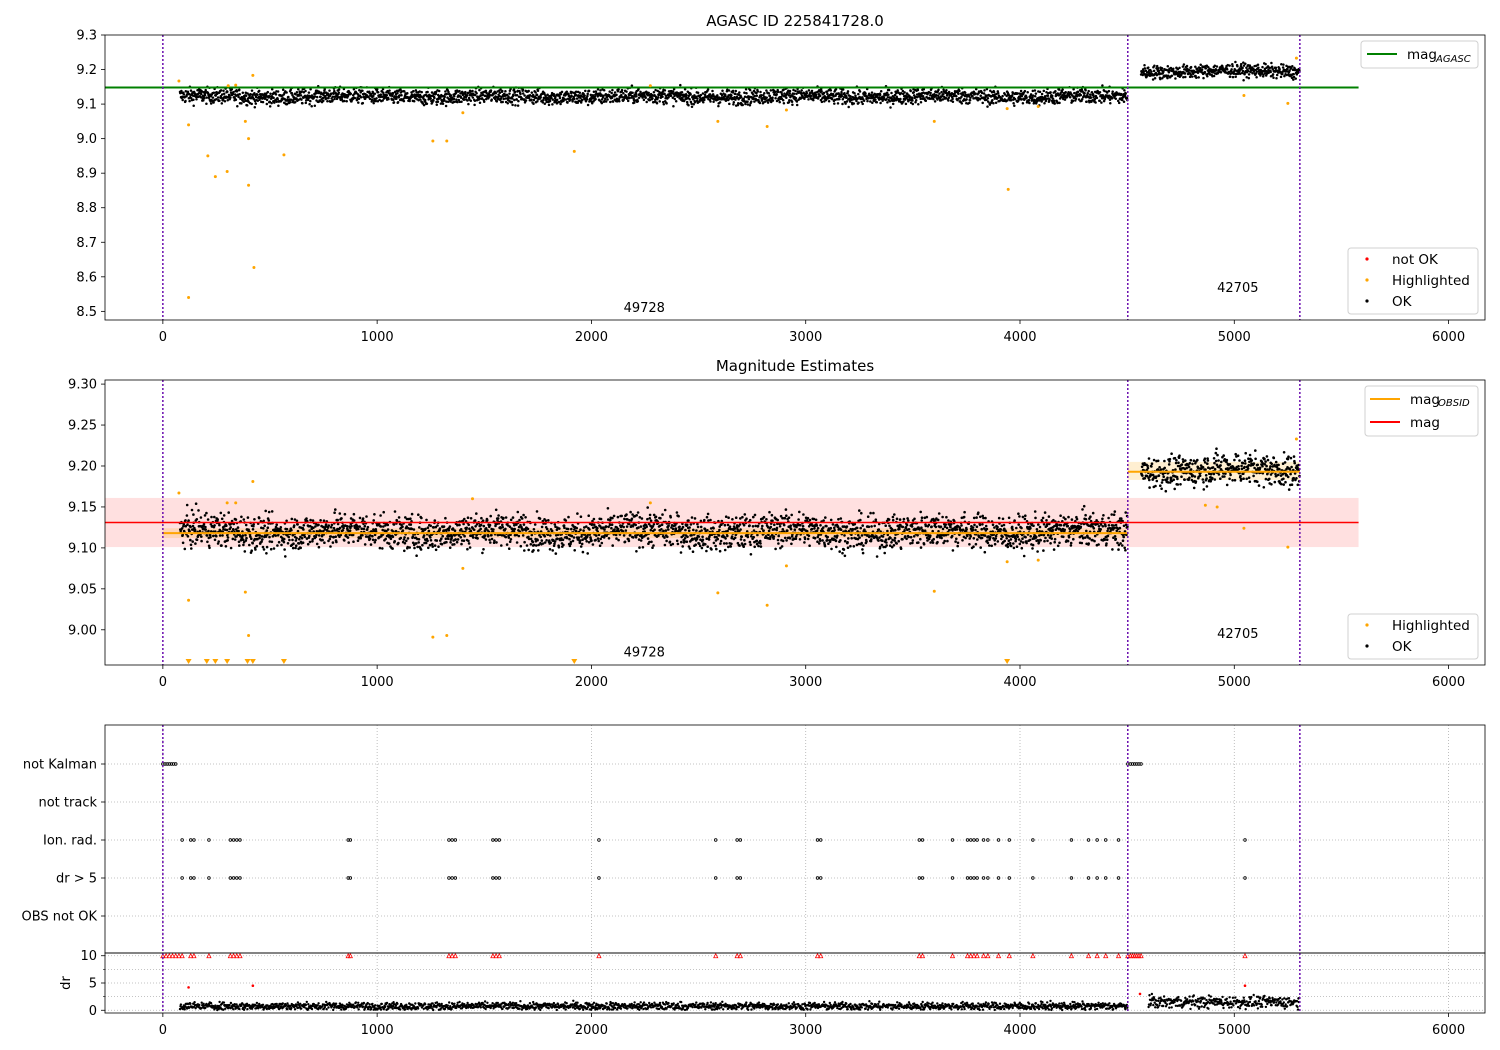 Image resolution: width=1500 pixels, height=1050 pixels. Describe the element at coordinates (1296, 58) in the screenshot. I see `highlighted-point` at that location.